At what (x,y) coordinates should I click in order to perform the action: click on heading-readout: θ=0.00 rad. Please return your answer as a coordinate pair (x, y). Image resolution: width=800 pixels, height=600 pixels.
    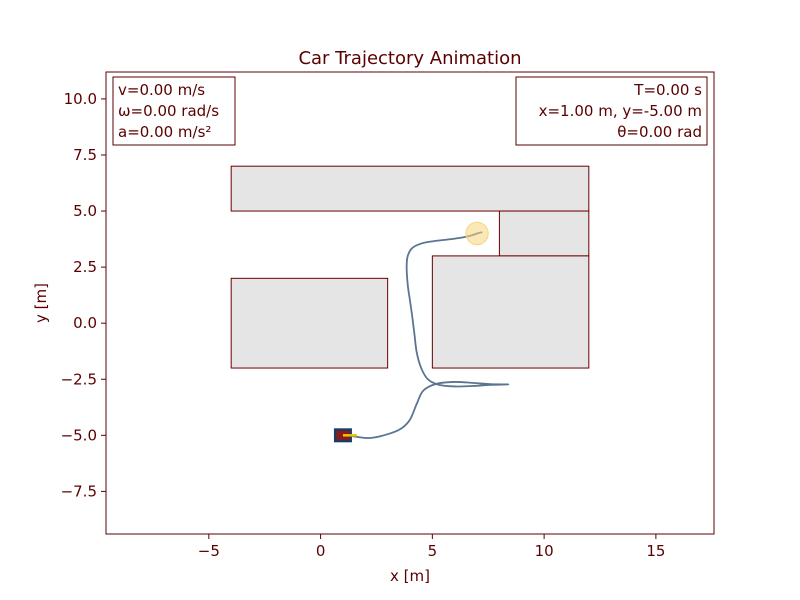
    Looking at the image, I should click on (659, 132).